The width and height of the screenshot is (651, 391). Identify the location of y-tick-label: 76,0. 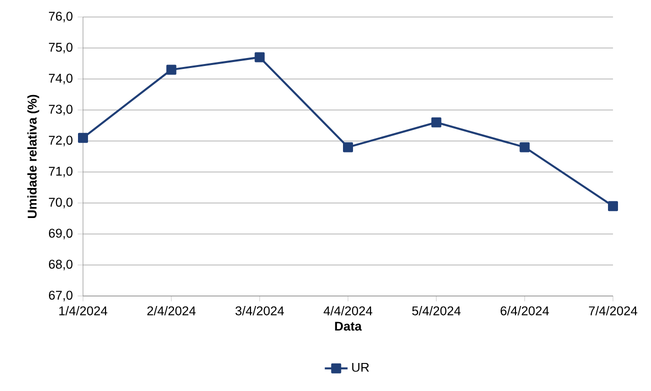
(60, 17).